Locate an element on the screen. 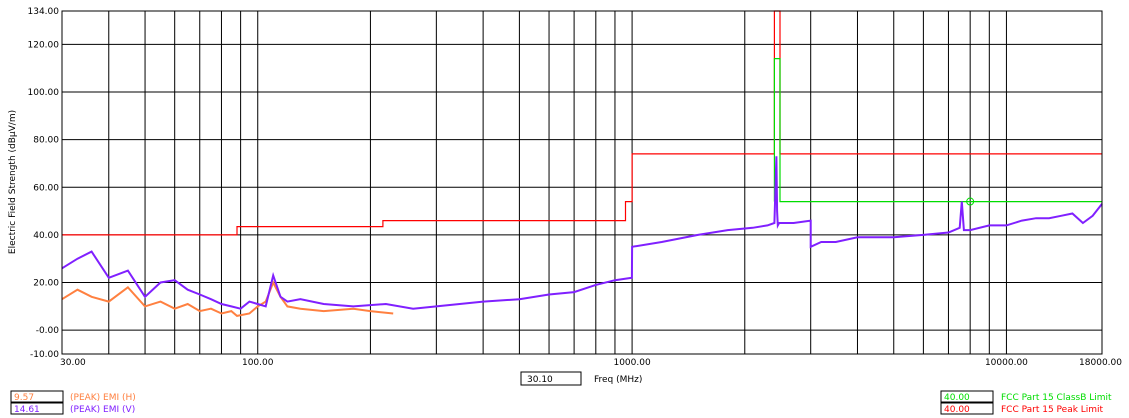 The width and height of the screenshot is (1129, 418). x-tick-label: 30.00 is located at coordinates (73, 363).